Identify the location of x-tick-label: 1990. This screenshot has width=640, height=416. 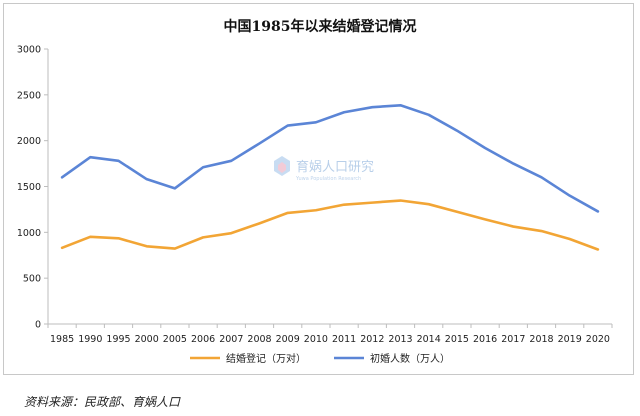
(90, 339).